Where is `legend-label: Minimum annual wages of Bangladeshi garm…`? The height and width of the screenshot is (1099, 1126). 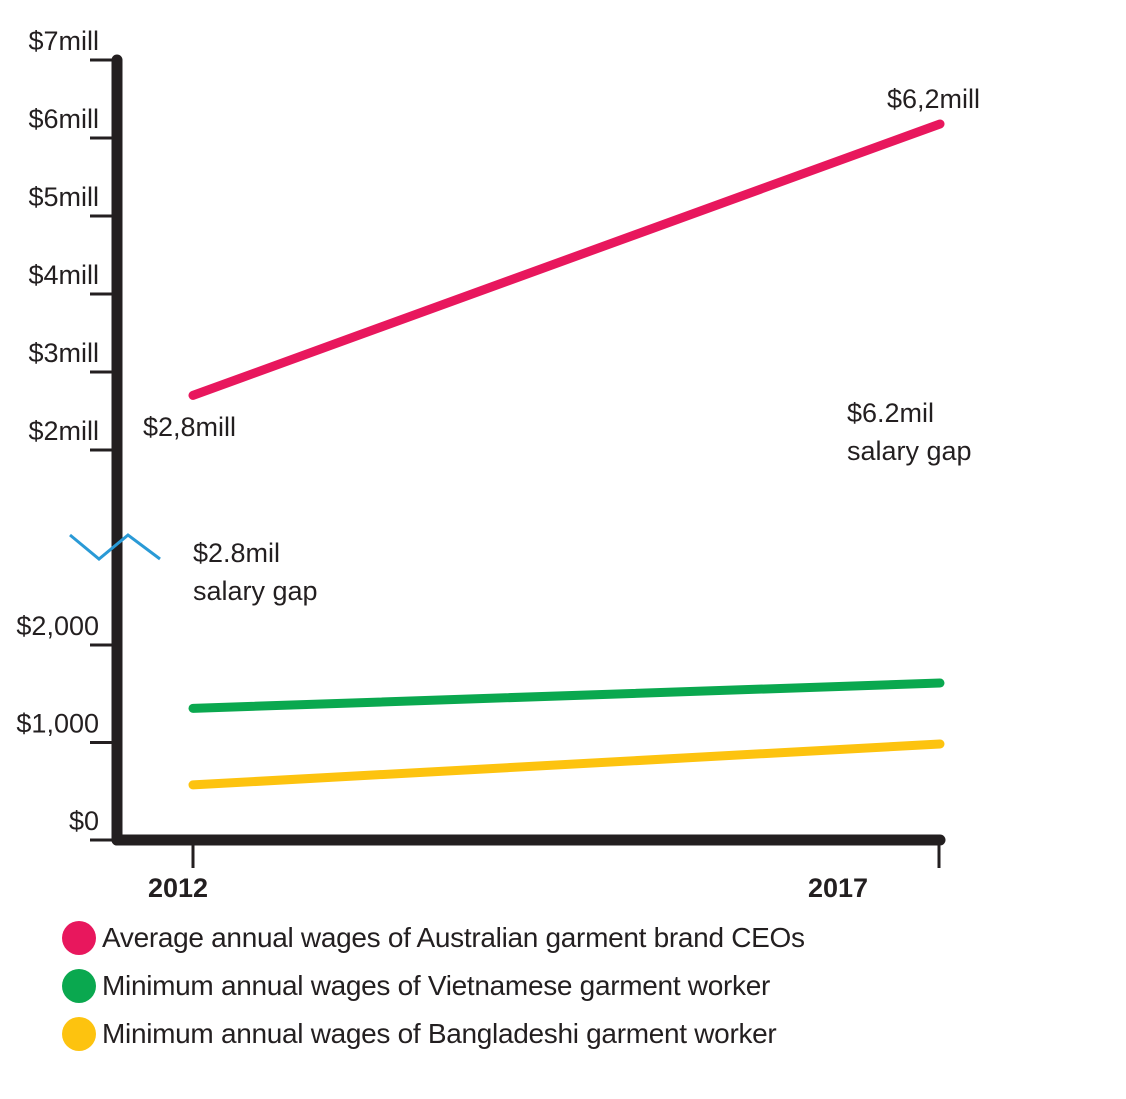
legend-label: Minimum annual wages of Bangladeshi garm… is located at coordinates (439, 1033).